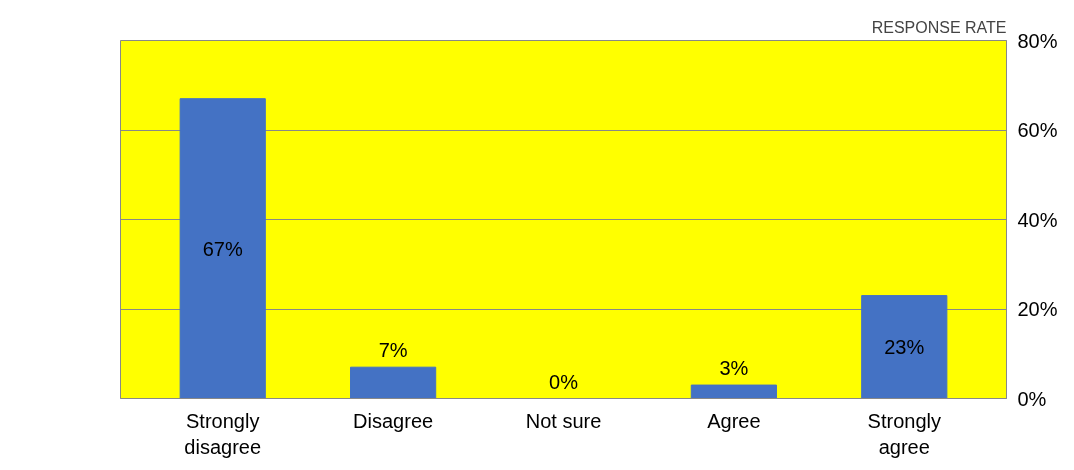  I want to click on y-tick-label: 20%, so click(1037, 309).